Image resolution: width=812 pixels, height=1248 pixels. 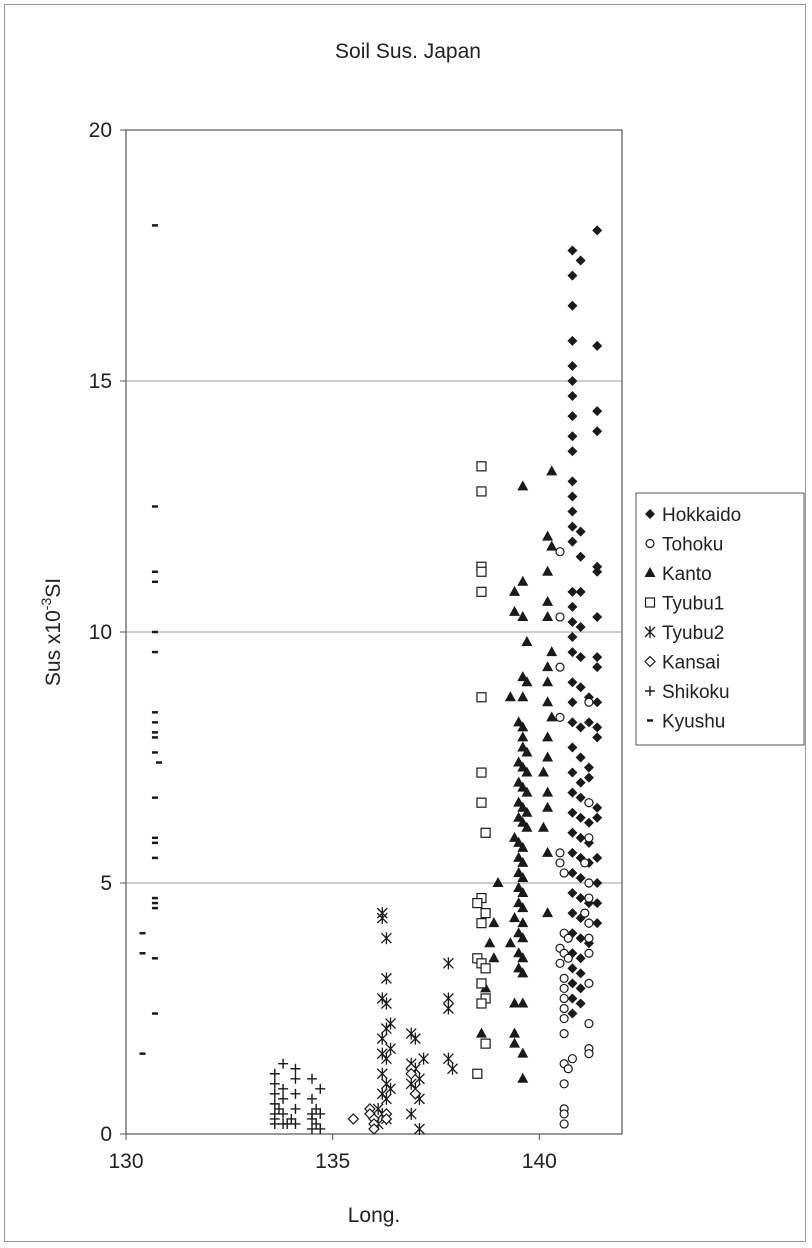 What do you see at coordinates (693, 515) in the screenshot?
I see `legend-item-hokkaido: Hokkaido` at bounding box center [693, 515].